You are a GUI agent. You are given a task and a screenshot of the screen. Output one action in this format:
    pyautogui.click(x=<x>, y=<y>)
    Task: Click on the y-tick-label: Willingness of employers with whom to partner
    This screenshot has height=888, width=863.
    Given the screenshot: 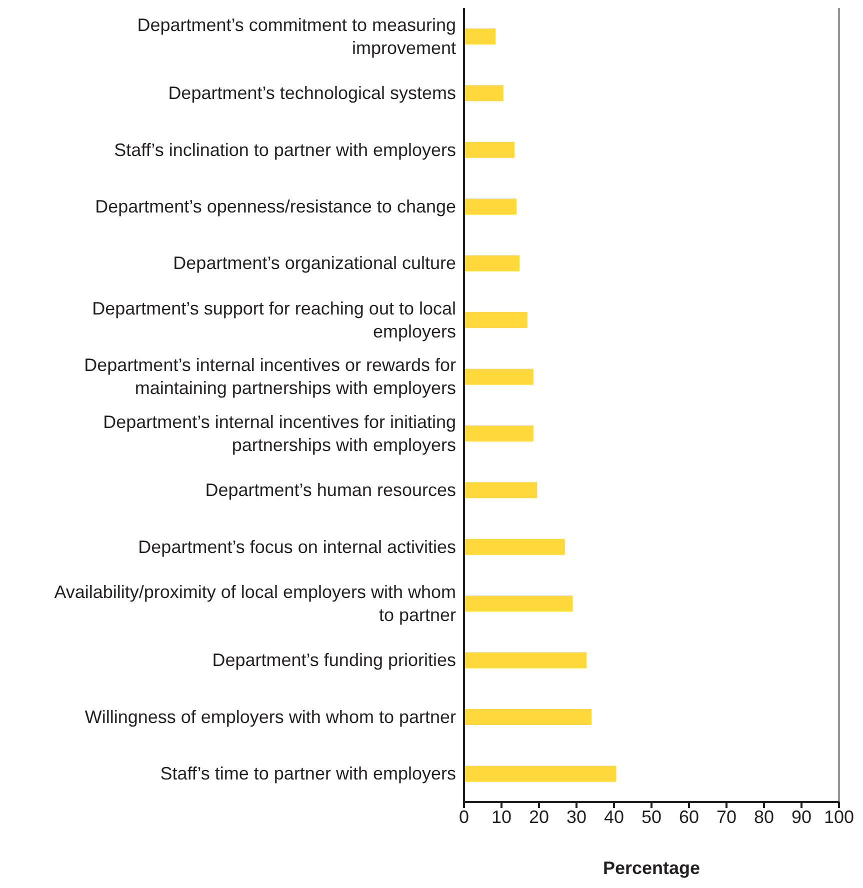 What is the action you would take?
    pyautogui.click(x=270, y=716)
    